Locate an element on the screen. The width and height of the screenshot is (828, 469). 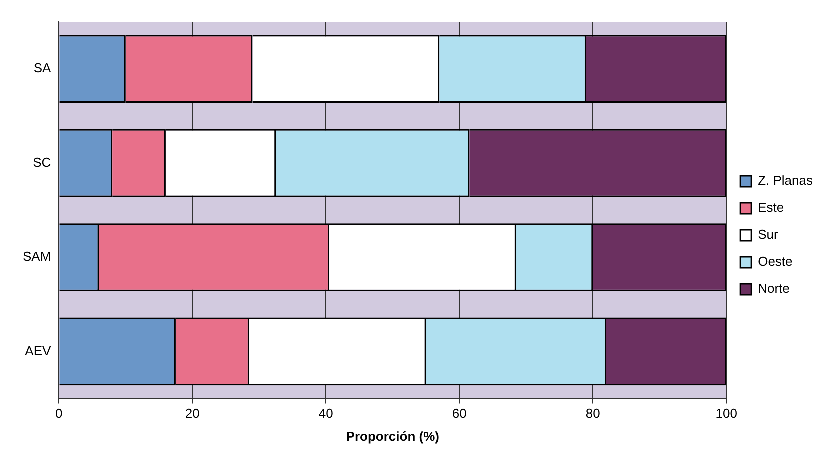
y-tick-label: SAM is located at coordinates (37, 256).